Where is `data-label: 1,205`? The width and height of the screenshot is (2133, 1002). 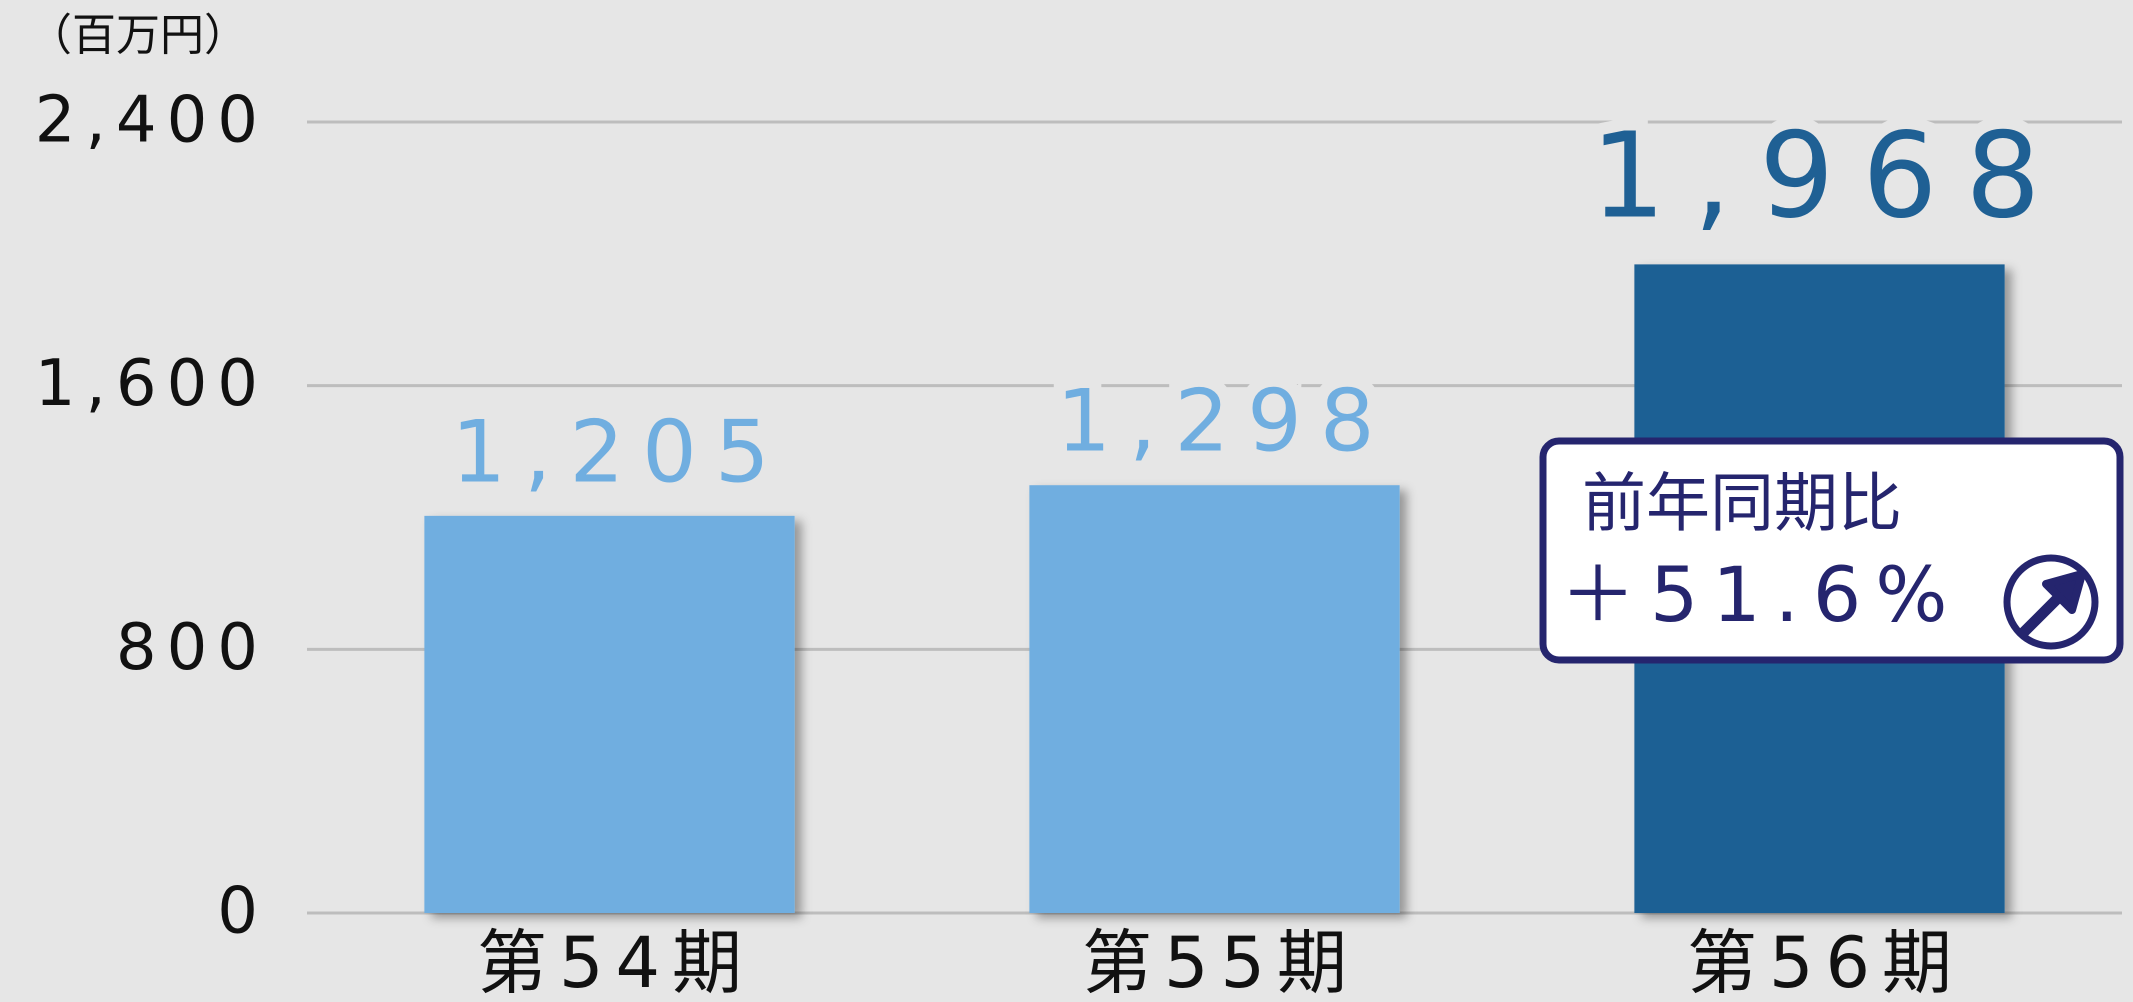
data-label: 1,205 is located at coordinates (619, 452).